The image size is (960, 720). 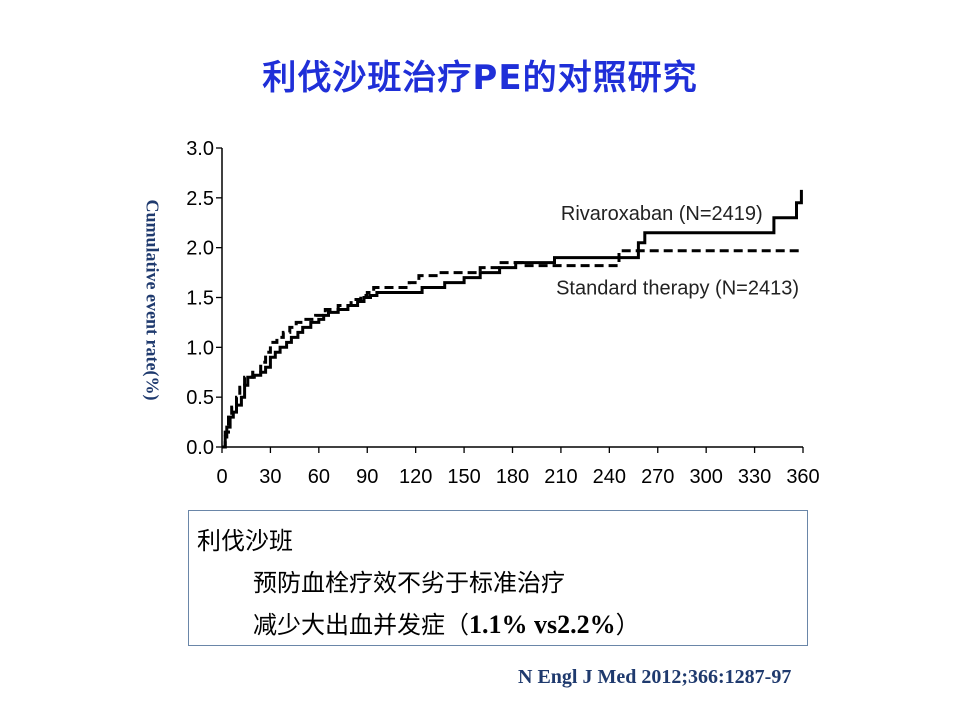 I want to click on x-tick-label: 180, so click(x=512, y=477).